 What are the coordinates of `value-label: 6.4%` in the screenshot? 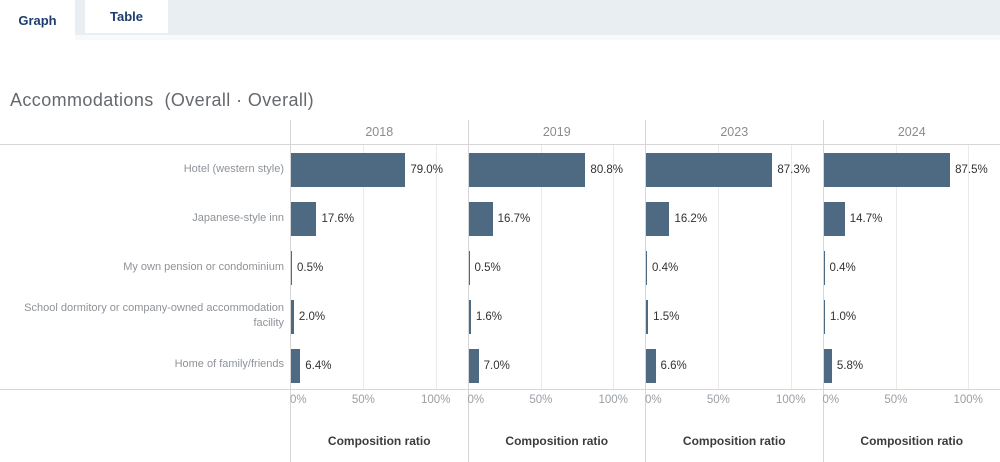 It's located at (318, 365).